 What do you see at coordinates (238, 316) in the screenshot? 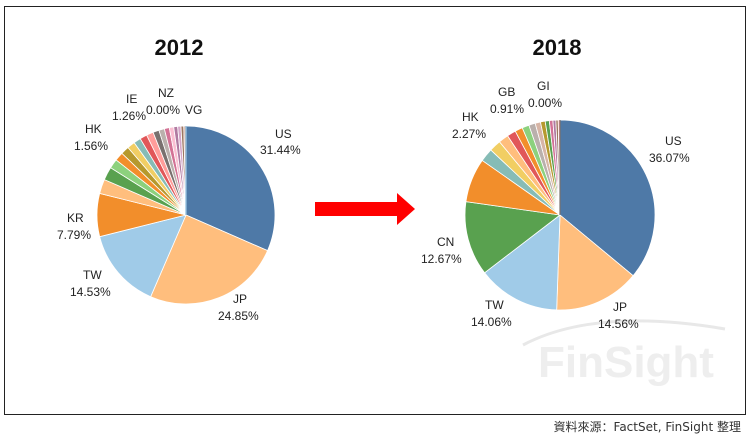
I see `label-2012-jp-pct: 24.85%` at bounding box center [238, 316].